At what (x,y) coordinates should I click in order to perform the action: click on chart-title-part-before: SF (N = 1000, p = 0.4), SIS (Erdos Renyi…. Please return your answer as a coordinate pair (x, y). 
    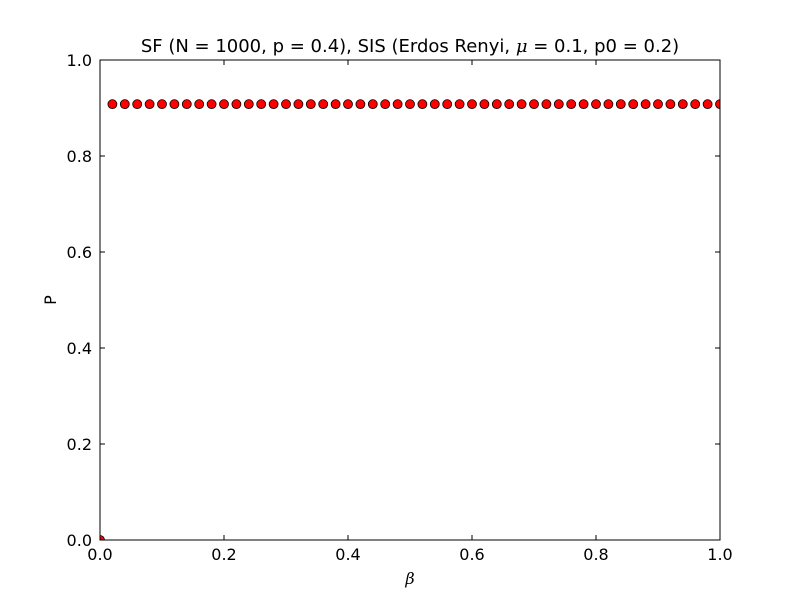
    Looking at the image, I should click on (328, 46).